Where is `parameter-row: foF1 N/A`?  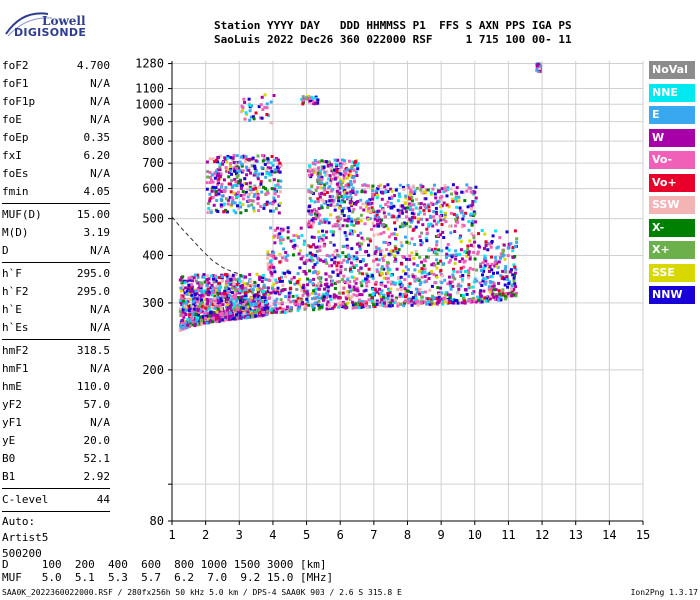 parameter-row: foF1 N/A is located at coordinates (56, 84).